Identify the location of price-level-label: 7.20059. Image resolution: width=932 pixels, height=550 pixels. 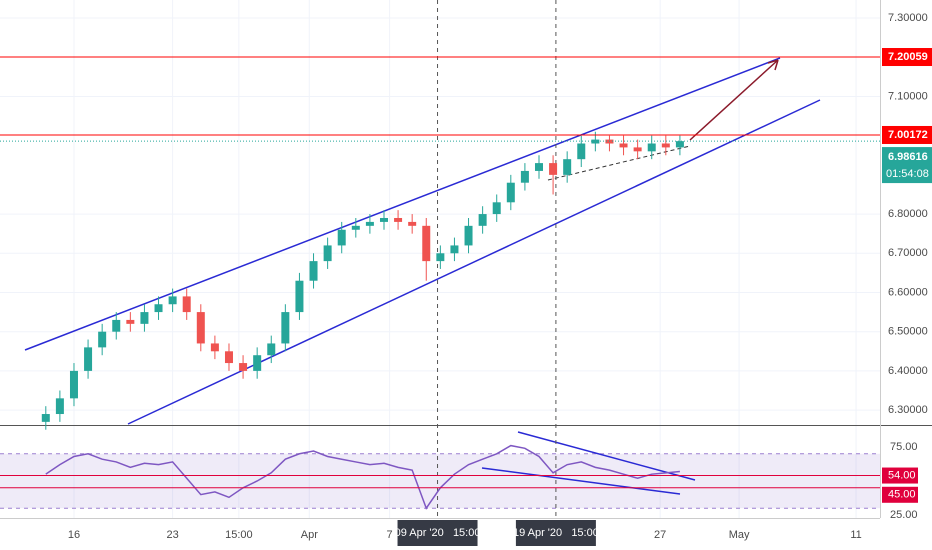
(908, 57).